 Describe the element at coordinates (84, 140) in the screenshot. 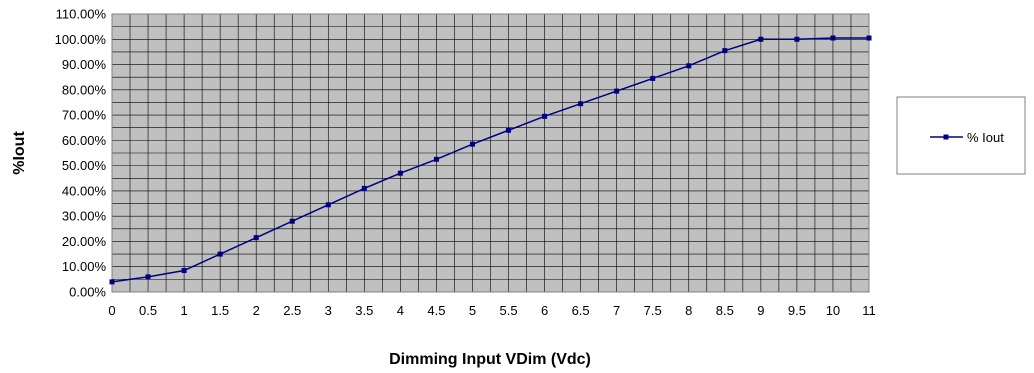

I see `y-tick-label: 60.00%` at that location.